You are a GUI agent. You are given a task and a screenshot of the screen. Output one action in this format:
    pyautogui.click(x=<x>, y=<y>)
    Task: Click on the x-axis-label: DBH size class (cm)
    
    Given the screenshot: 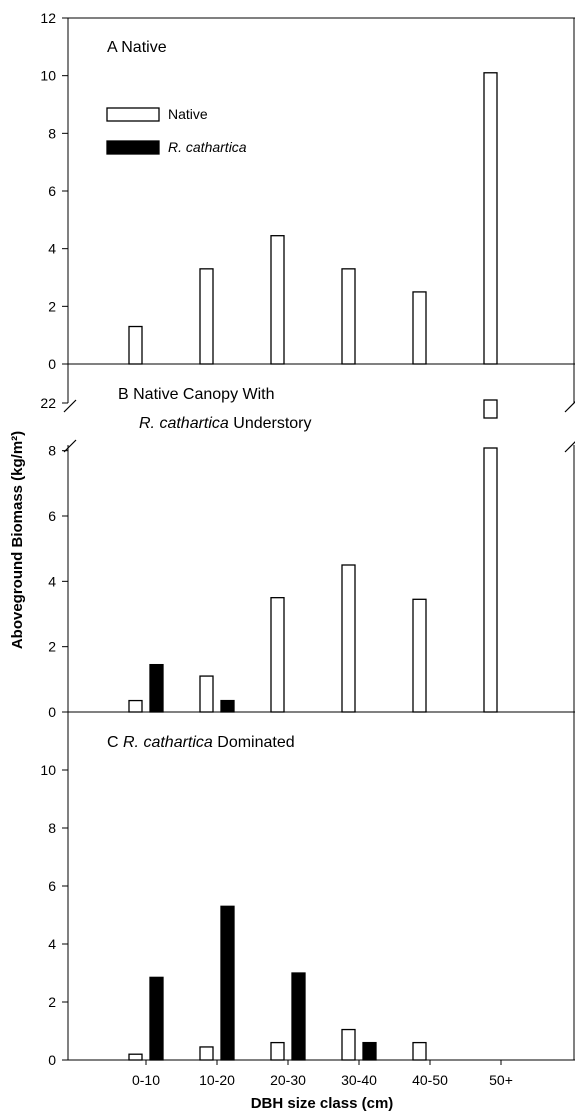 What is the action you would take?
    pyautogui.click(x=322, y=1103)
    